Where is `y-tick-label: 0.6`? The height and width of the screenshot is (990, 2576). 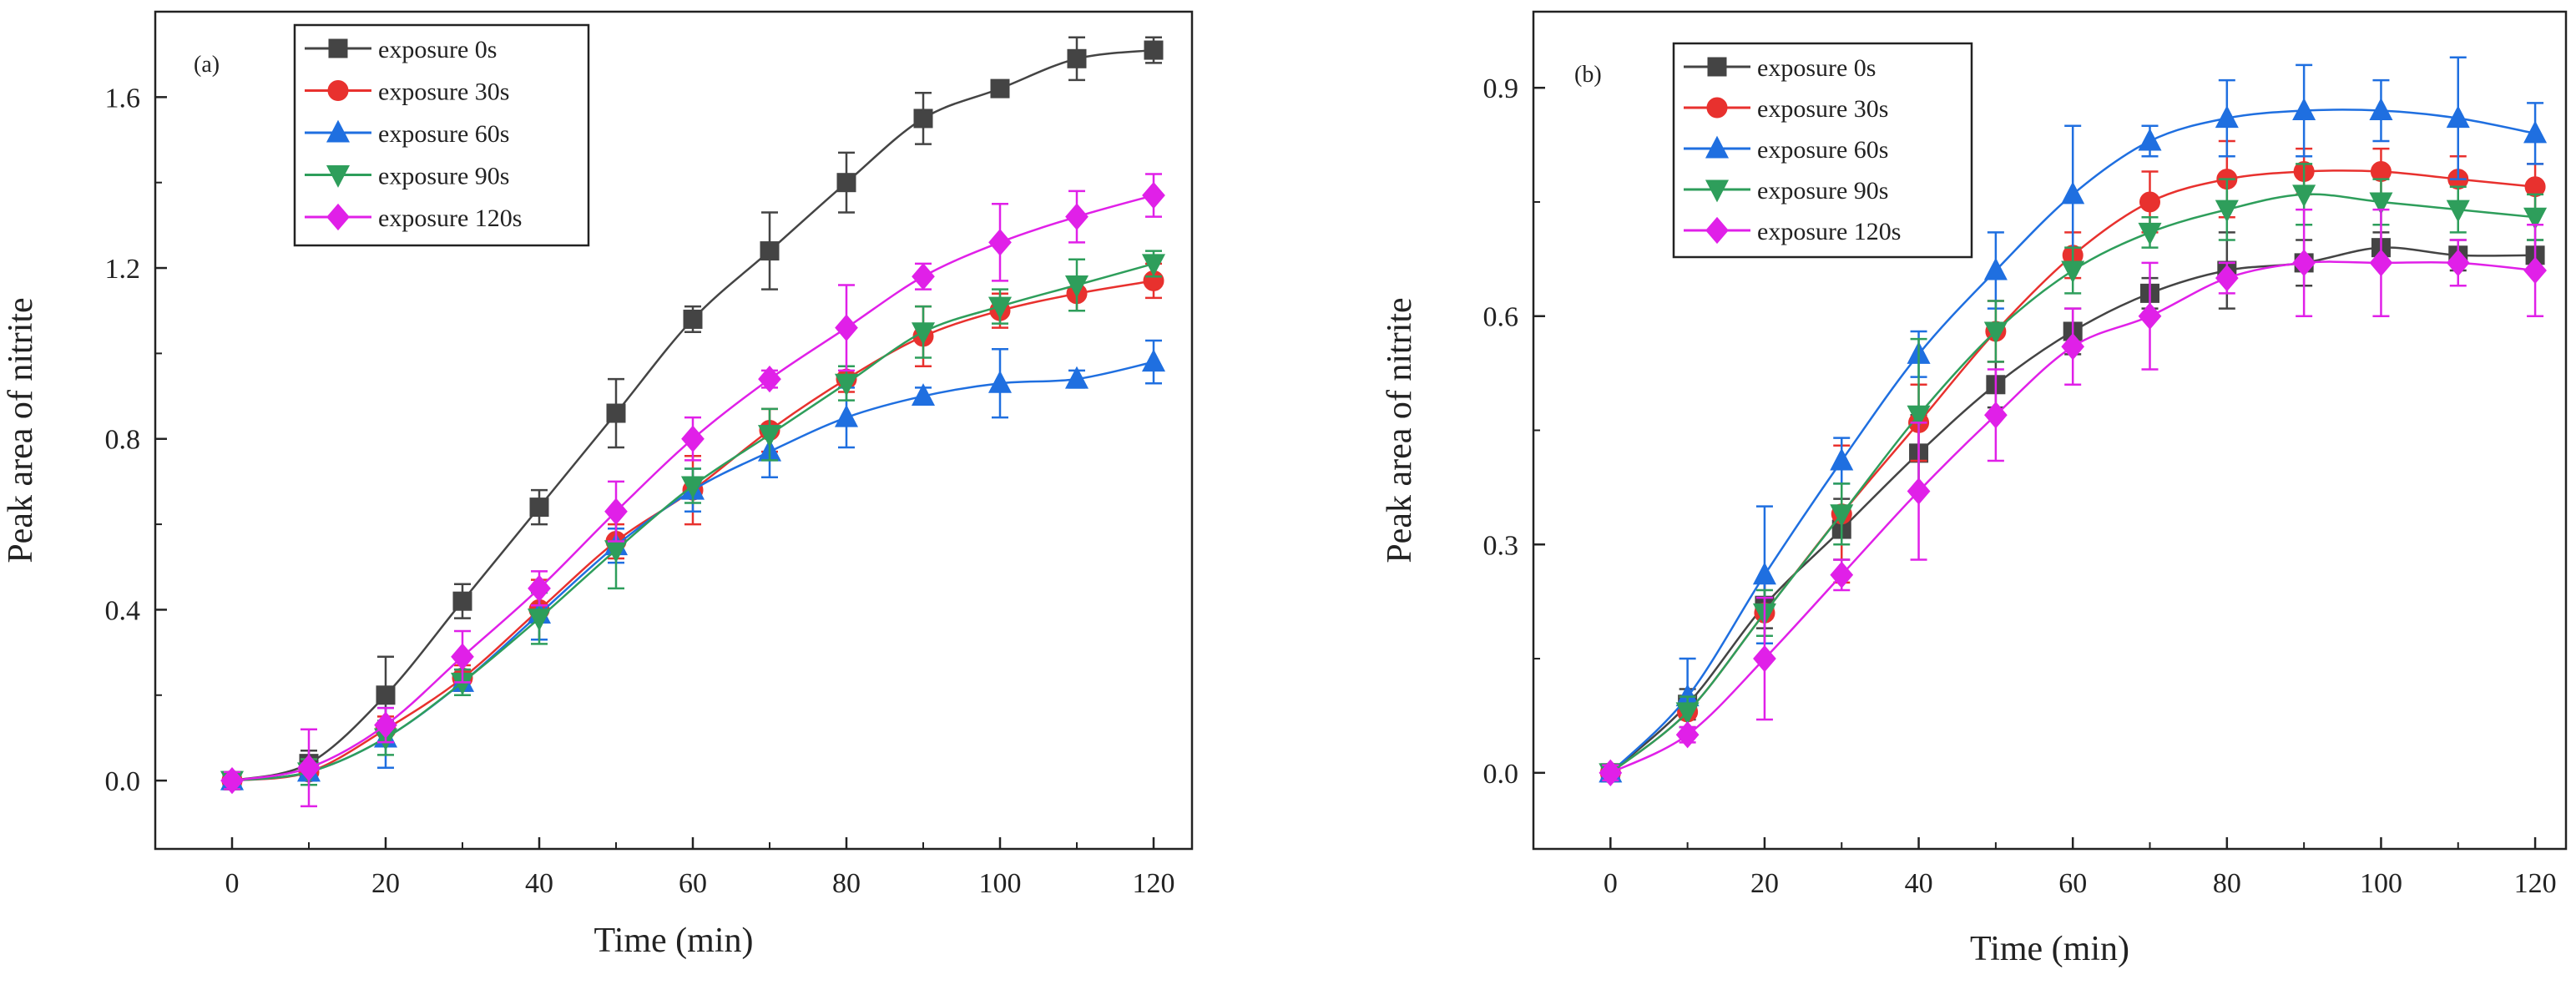 y-tick-label: 0.6 is located at coordinates (1501, 317).